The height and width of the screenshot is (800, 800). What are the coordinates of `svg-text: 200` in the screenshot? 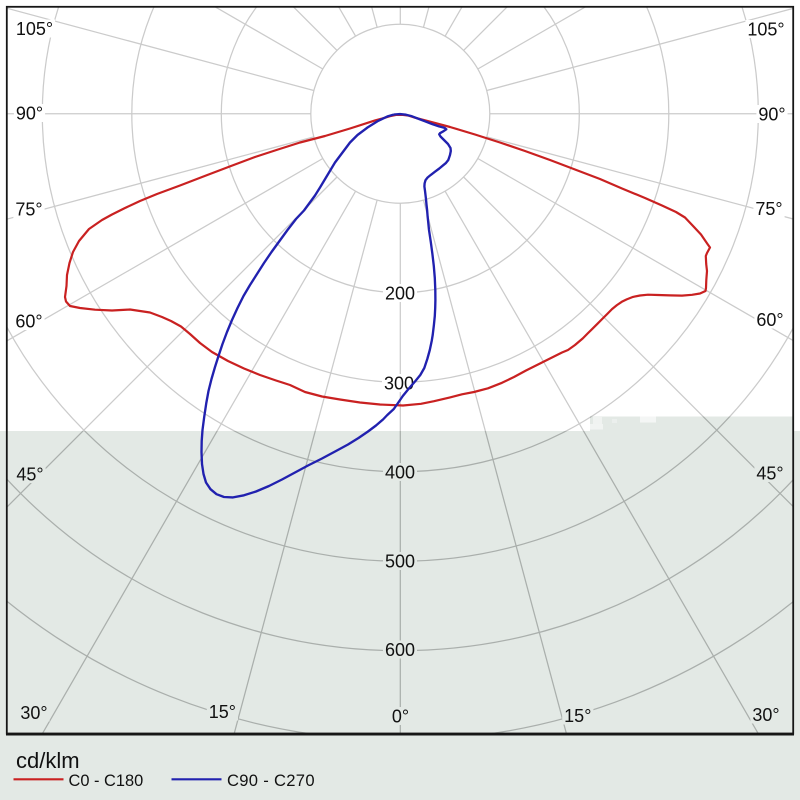 It's located at (400, 294).